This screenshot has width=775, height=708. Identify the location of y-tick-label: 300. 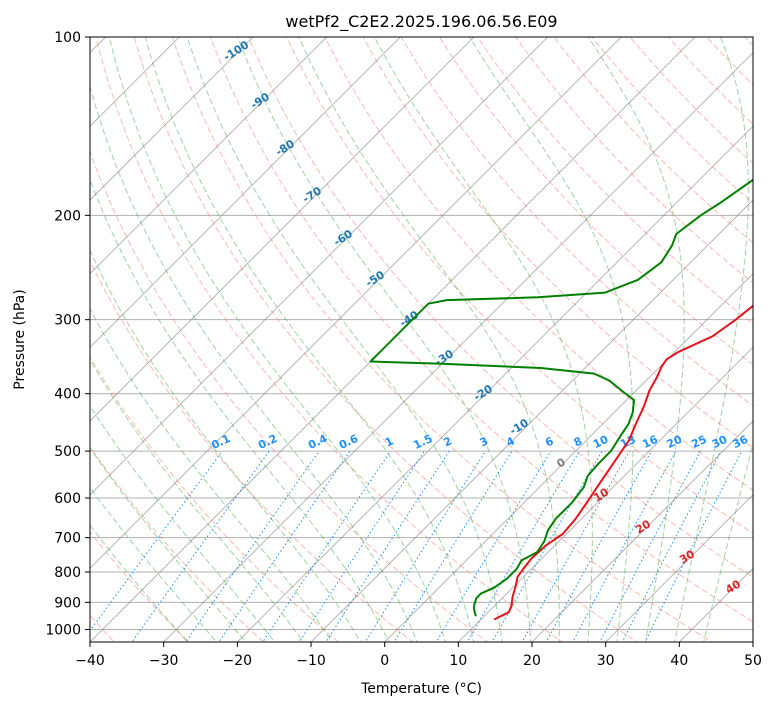
(67, 321).